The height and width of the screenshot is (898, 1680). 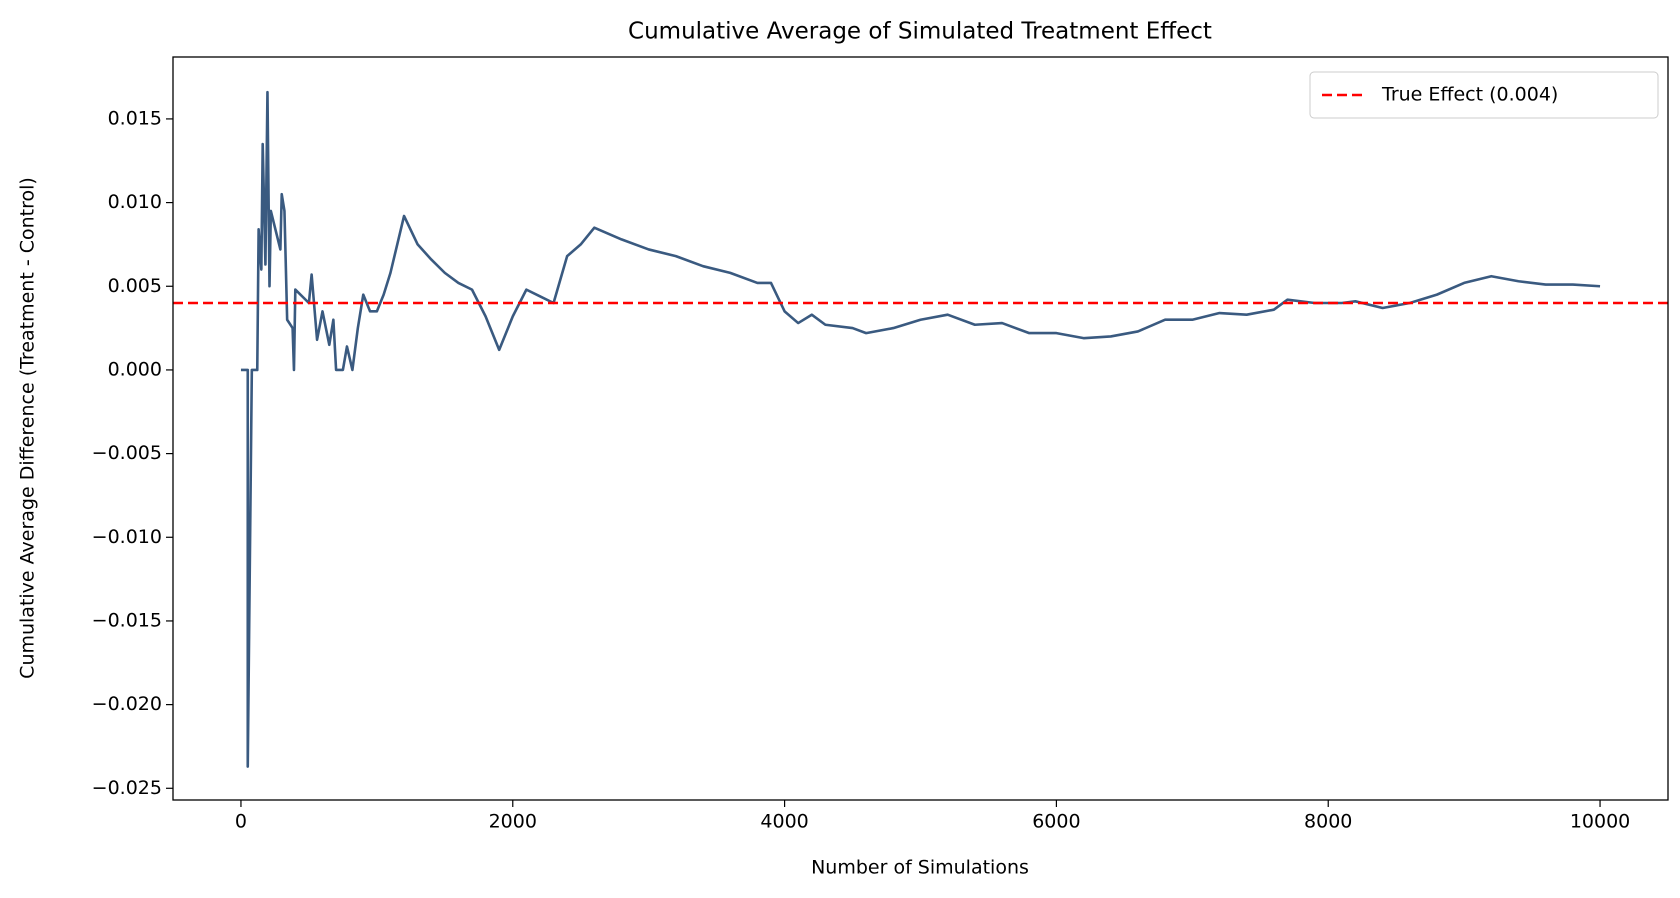 I want to click on y-tick-label: −0.020, so click(x=127, y=704).